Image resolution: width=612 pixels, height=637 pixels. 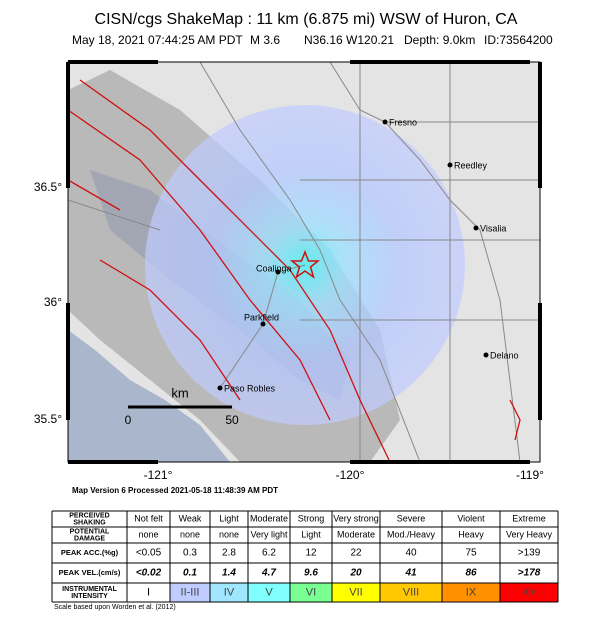 I want to click on row-label: INTENSITY, so click(x=89, y=596).